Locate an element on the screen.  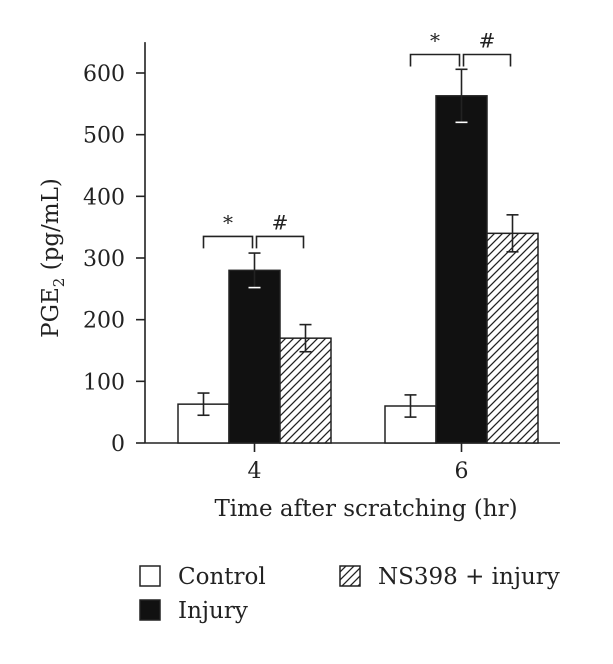
y-tick-label: 0 is located at coordinates (118, 444).